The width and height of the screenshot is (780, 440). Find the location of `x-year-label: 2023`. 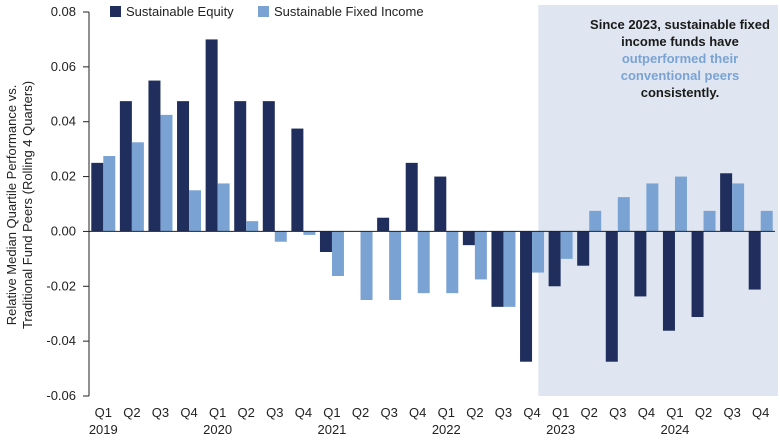

x-year-label: 2023 is located at coordinates (560, 429).